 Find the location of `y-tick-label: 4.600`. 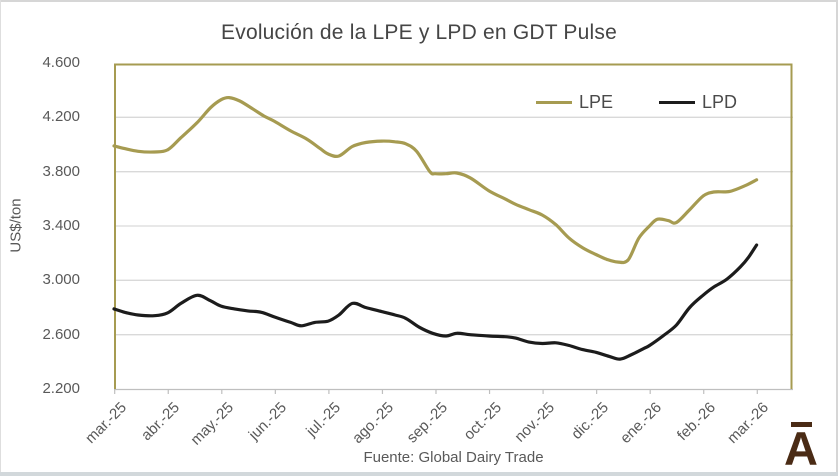

y-tick-label: 4.600 is located at coordinates (61, 62).